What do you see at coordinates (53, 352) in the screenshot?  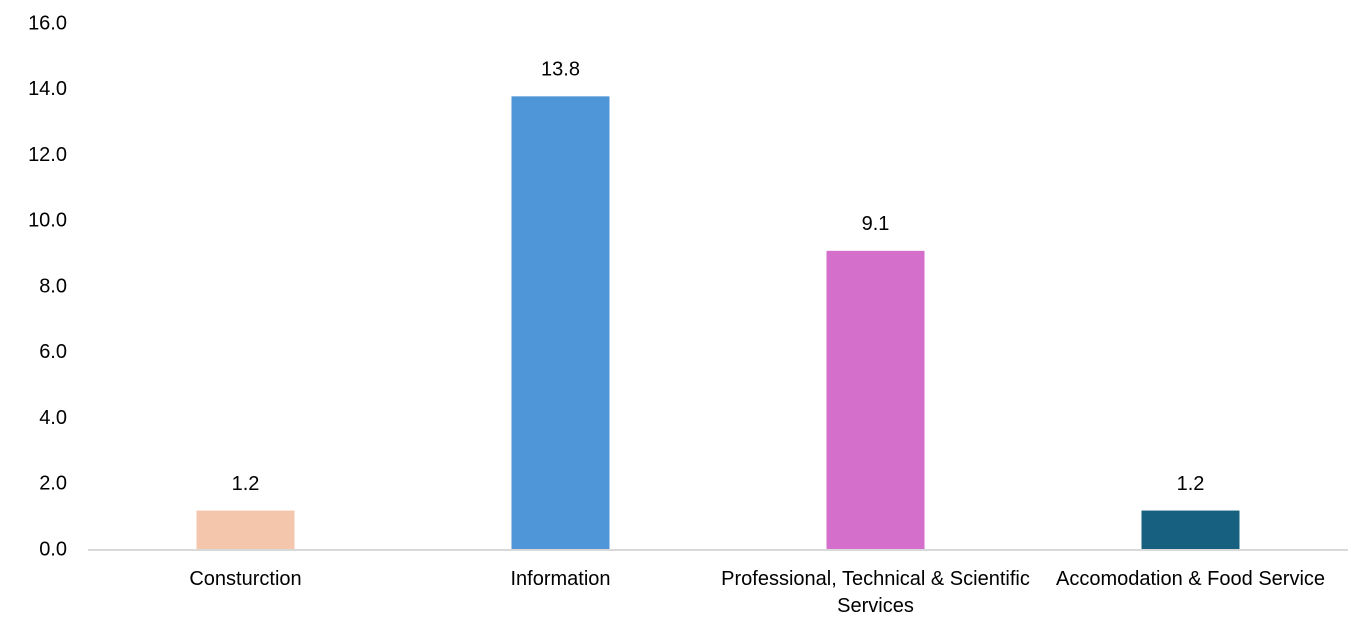 I see `y-tick-label: 6.0` at bounding box center [53, 352].